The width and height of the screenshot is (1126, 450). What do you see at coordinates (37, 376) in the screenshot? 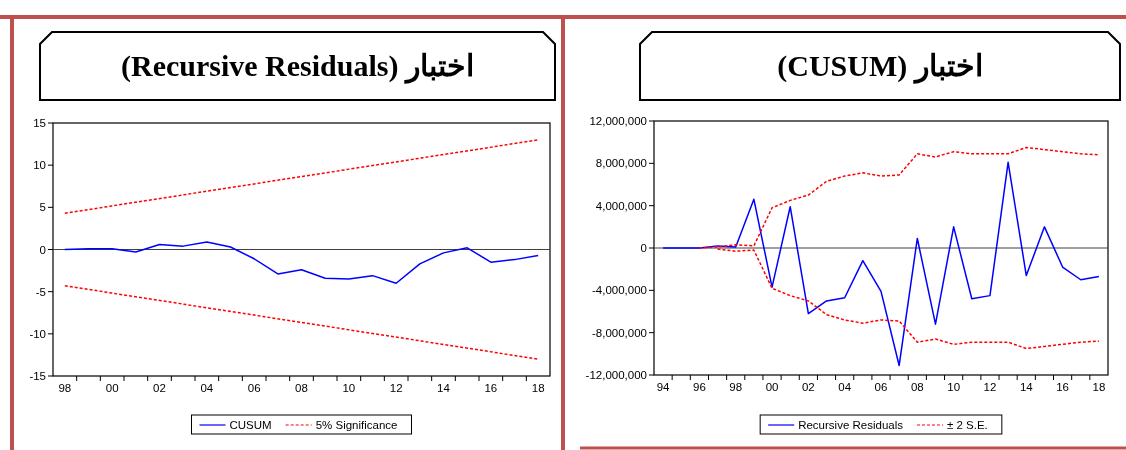
I see `y-tick-label: -15` at bounding box center [37, 376].